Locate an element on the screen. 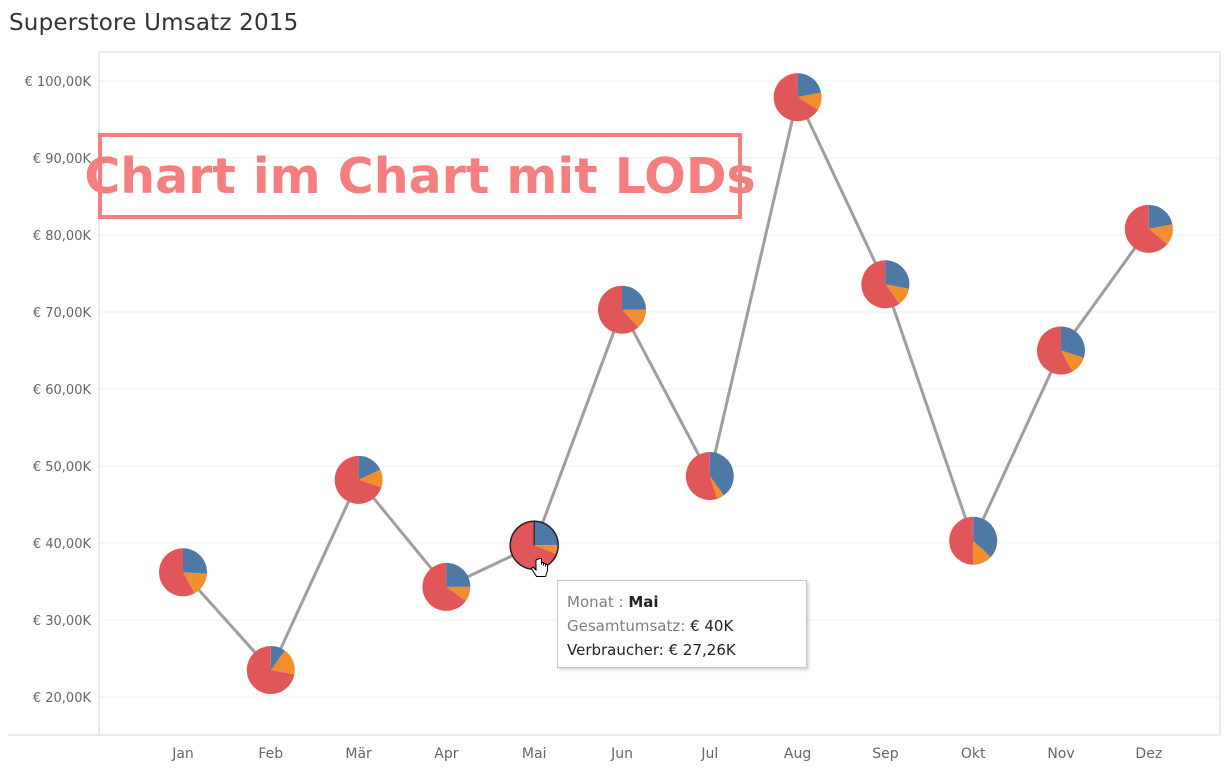  tooltip-total-label: Gesamtumsatz: is located at coordinates (626, 626).